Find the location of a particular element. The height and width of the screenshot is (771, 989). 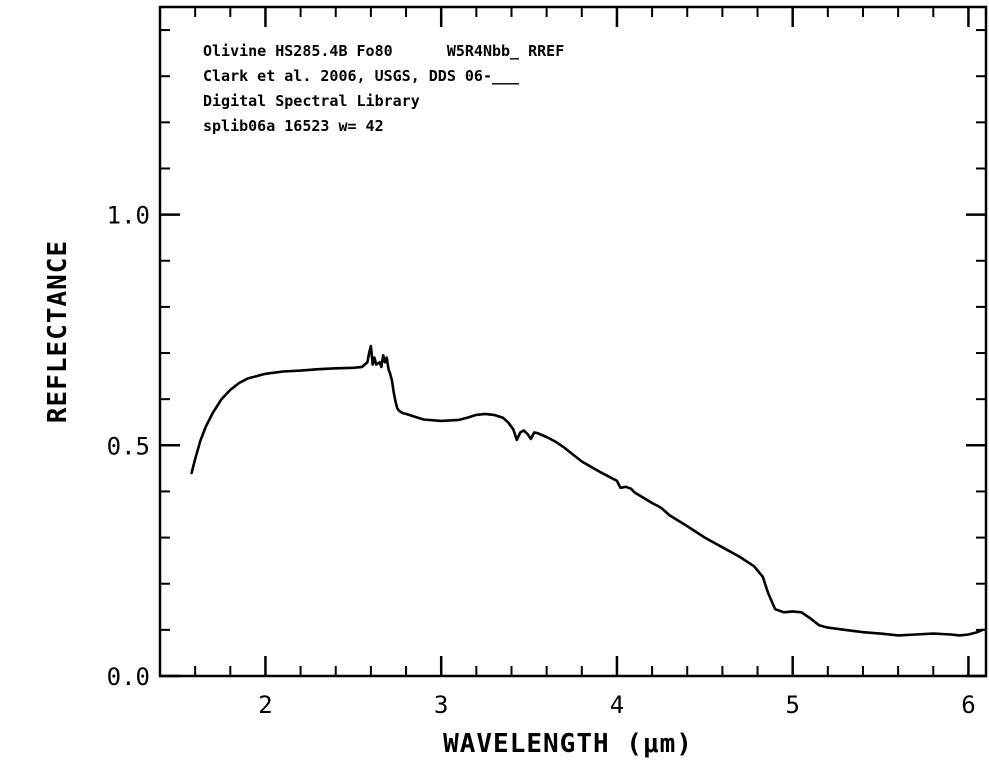

x-tick-label: 5 is located at coordinates (792, 705).